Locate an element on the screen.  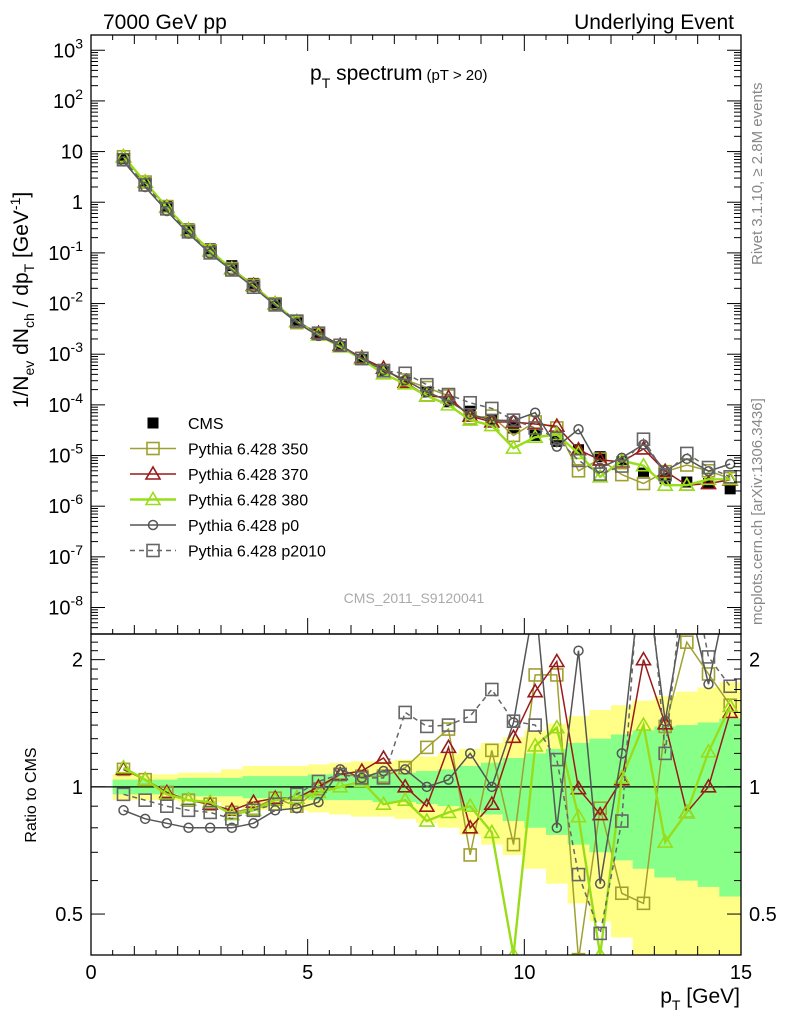
ratio-ylabel: Ratio to CMS is located at coordinates (31, 794).